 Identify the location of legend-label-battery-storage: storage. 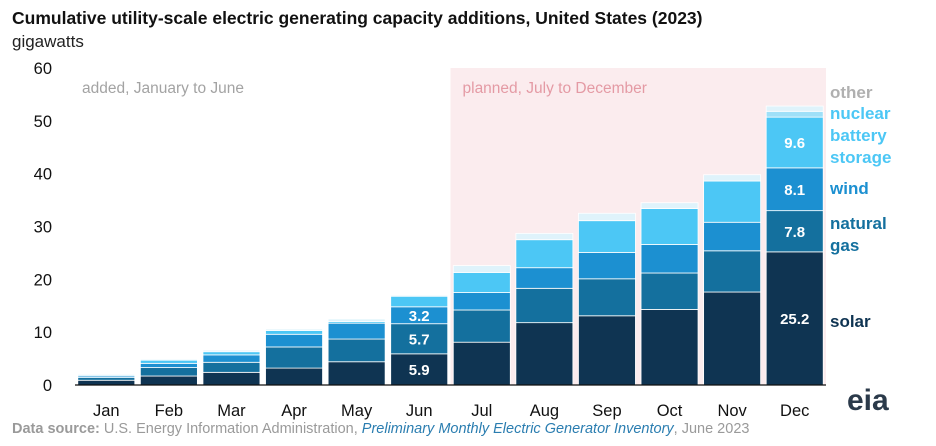
(860, 157).